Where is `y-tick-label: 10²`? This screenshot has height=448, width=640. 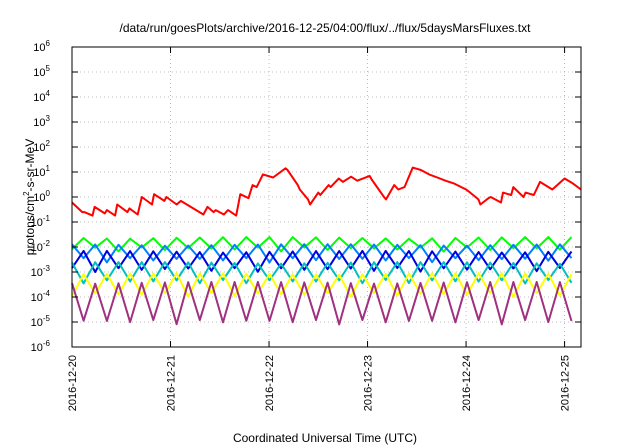 y-tick-label: 10² is located at coordinates (41, 146).